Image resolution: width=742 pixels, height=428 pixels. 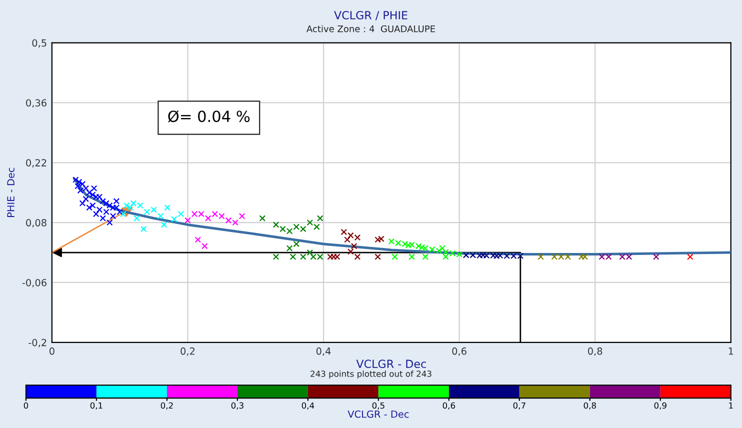 I want to click on color-bar-label: 0,1, so click(x=96, y=406).